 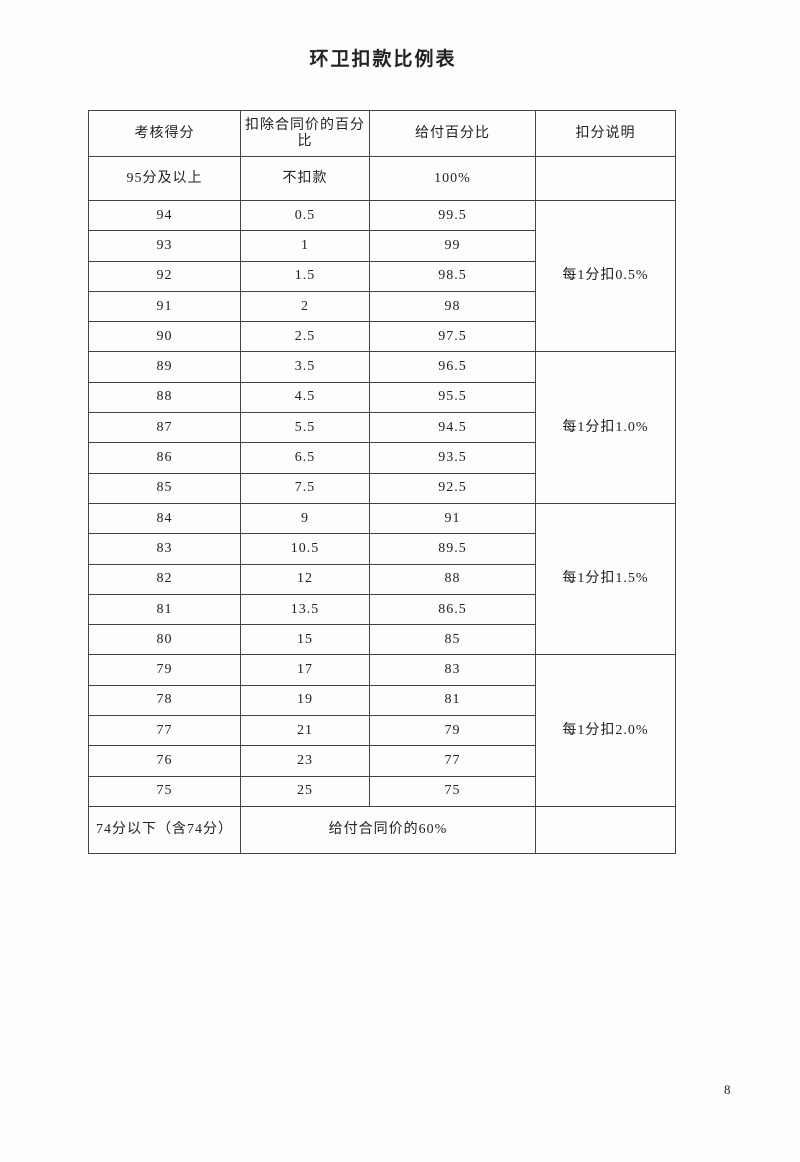 I want to click on table-row: 82 12 88, so click(x=382, y=579).